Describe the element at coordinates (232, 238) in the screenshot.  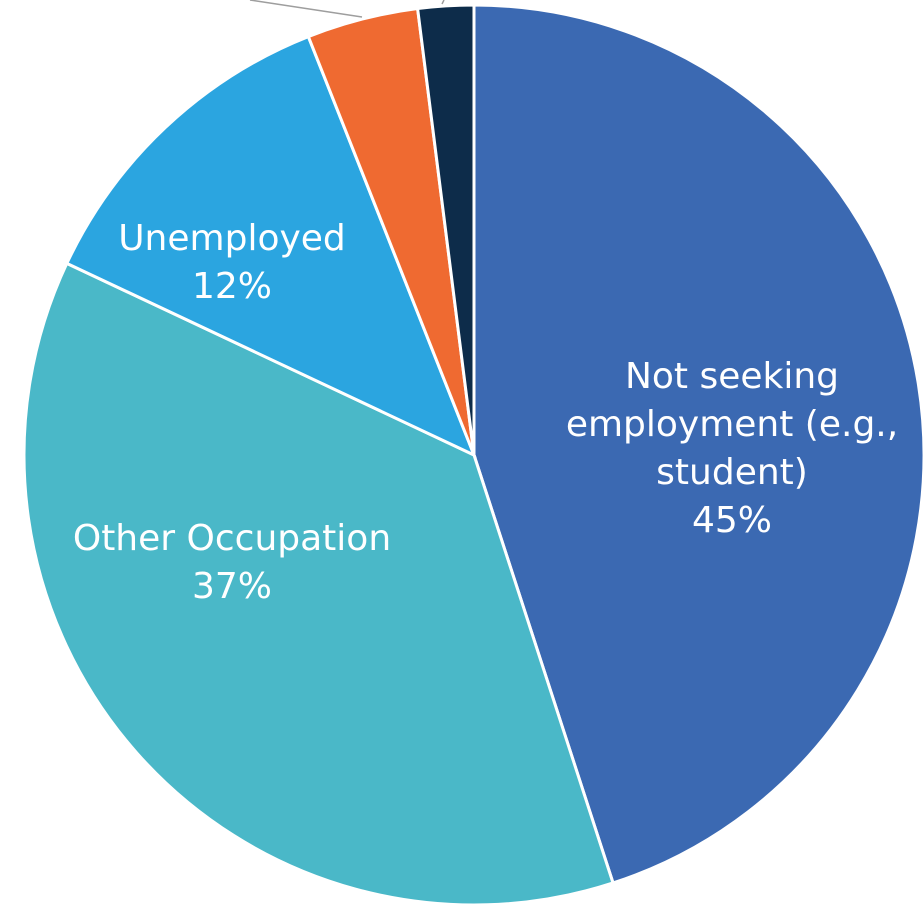
I see `slice-label-line: Unemployed` at that location.